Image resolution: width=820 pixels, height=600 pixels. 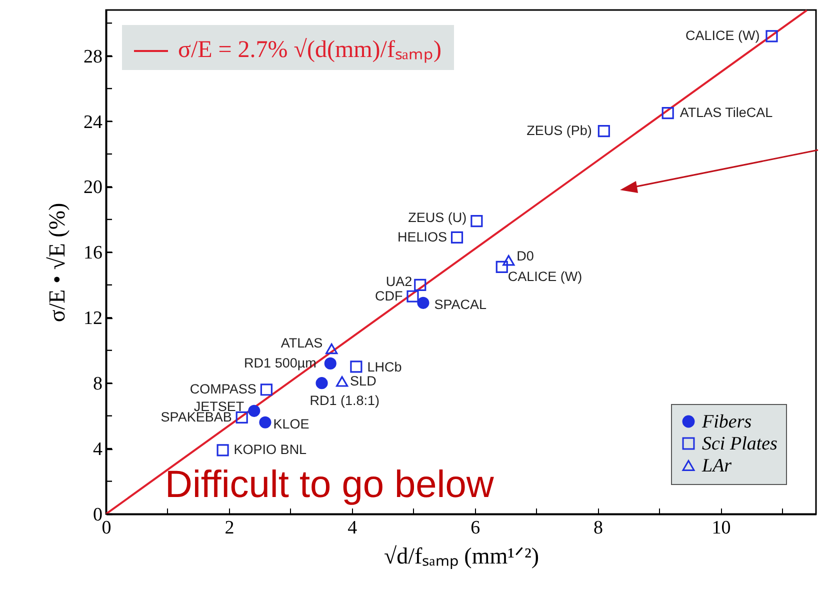 What do you see at coordinates (399, 281) in the screenshot?
I see `annotation: UA2` at bounding box center [399, 281].